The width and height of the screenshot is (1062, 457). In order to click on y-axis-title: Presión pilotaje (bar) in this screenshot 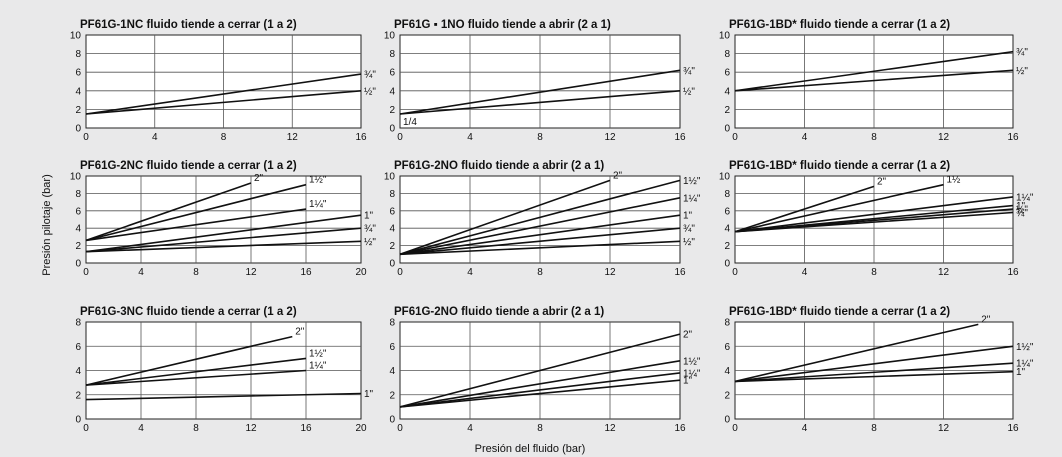, I will do `click(47, 225)`.